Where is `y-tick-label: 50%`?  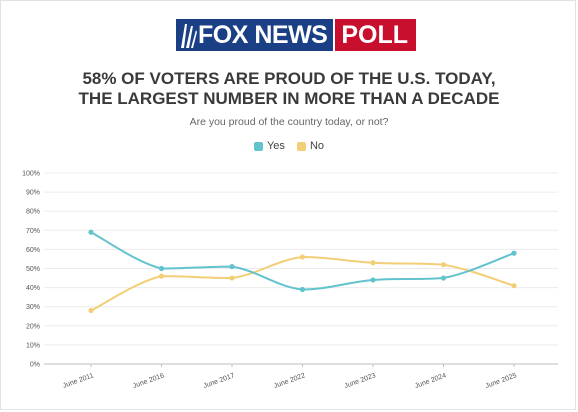
y-tick-label: 50% is located at coordinates (33, 269).